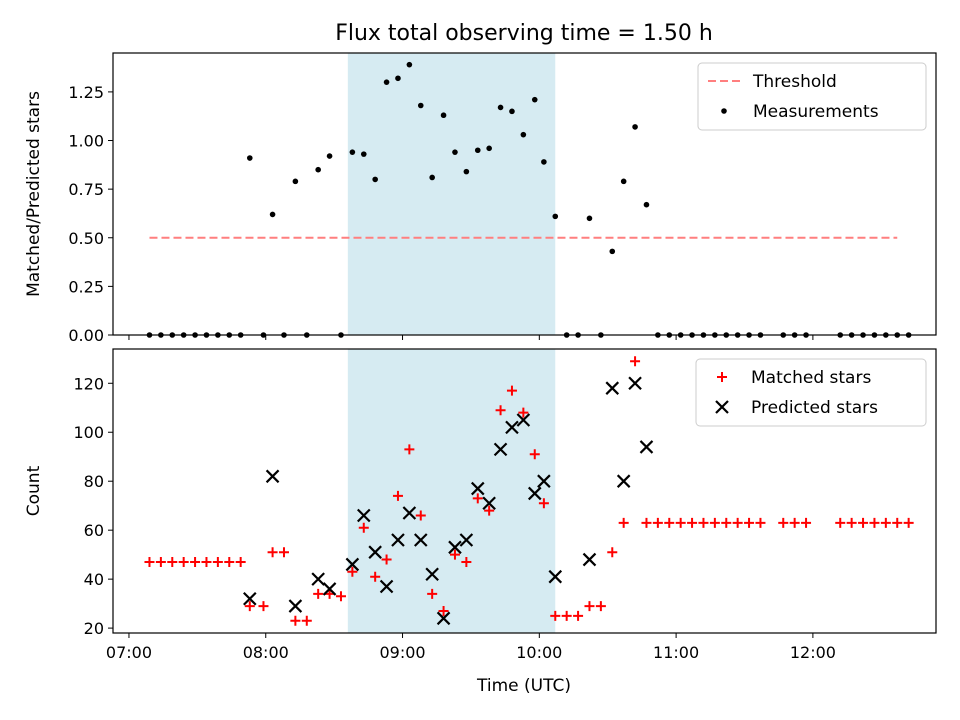 The image size is (960, 720). I want to click on y-tick-label: 0.50, so click(86, 238).